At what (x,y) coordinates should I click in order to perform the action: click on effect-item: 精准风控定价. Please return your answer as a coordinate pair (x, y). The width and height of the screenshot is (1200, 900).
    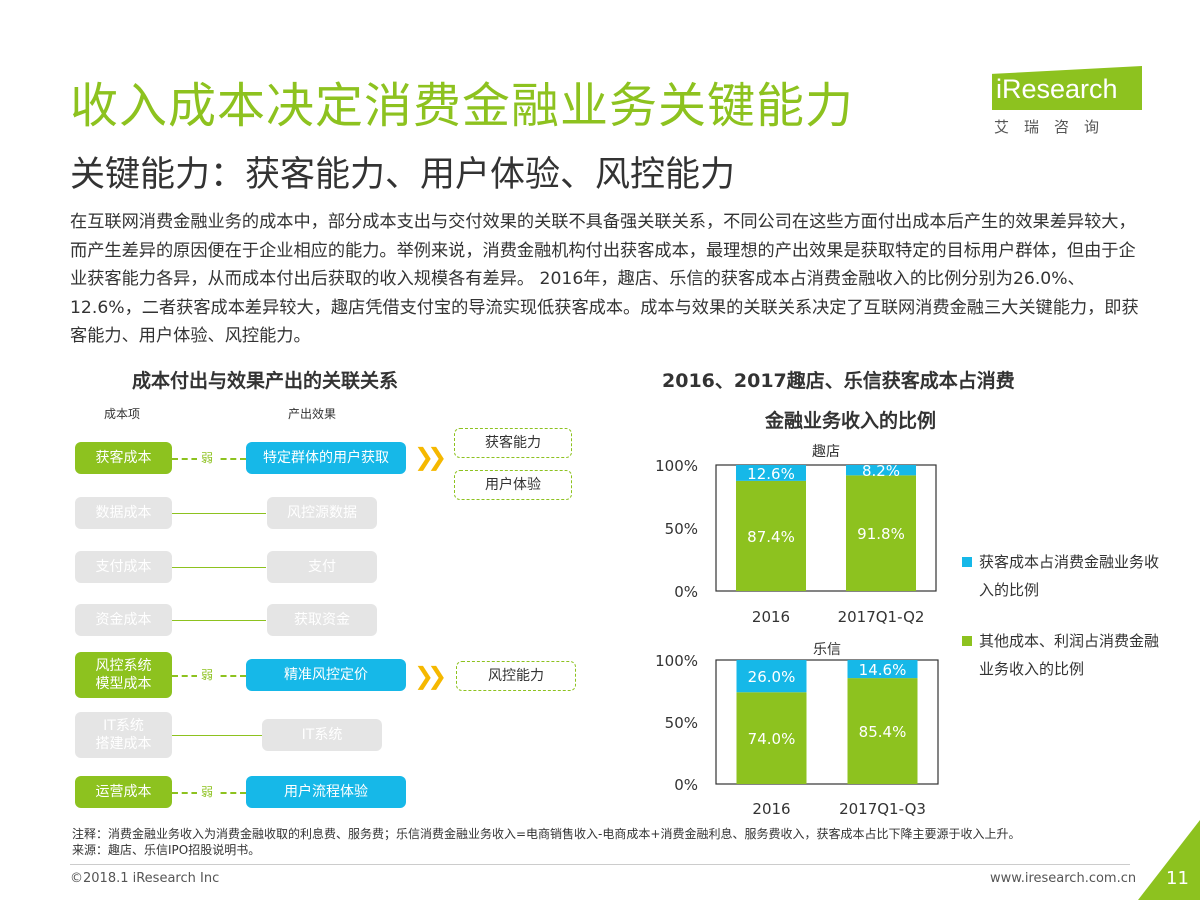
    Looking at the image, I should click on (326, 675).